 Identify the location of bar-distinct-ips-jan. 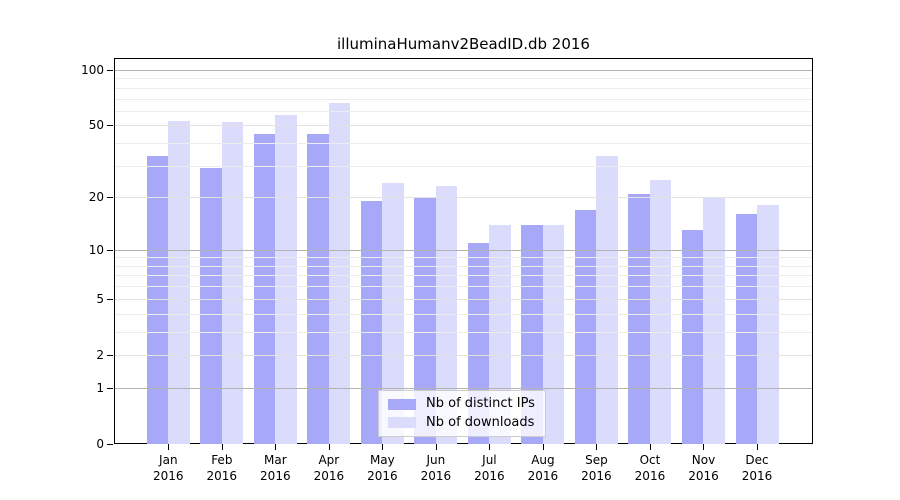
(157, 299).